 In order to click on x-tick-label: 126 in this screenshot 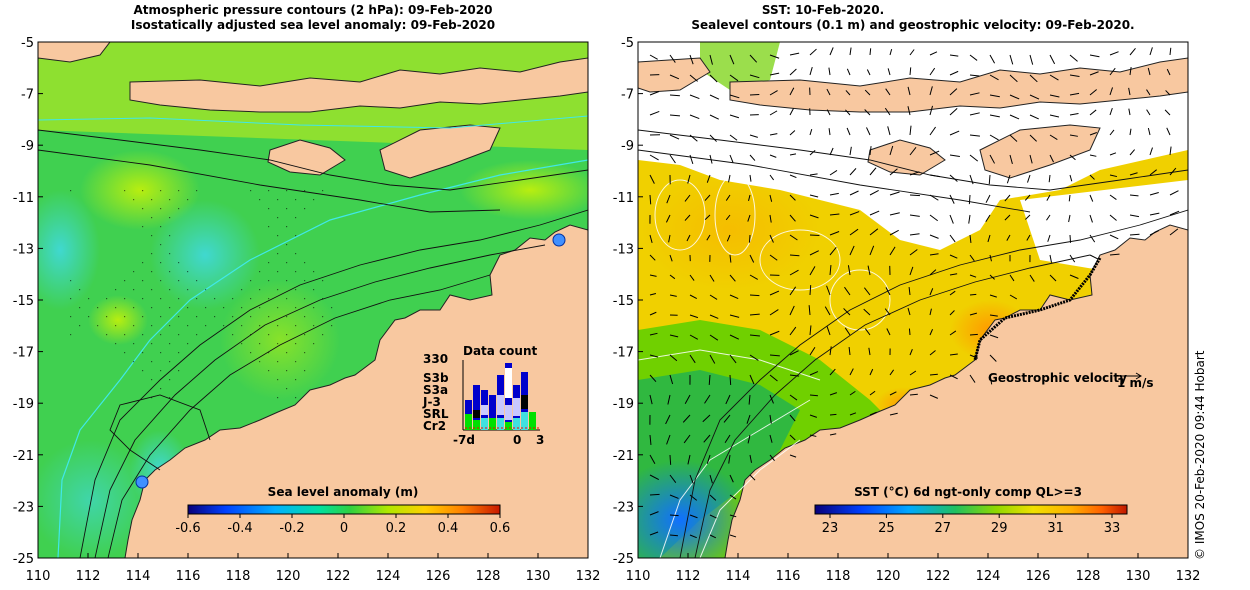, I will do `click(1038, 576)`.